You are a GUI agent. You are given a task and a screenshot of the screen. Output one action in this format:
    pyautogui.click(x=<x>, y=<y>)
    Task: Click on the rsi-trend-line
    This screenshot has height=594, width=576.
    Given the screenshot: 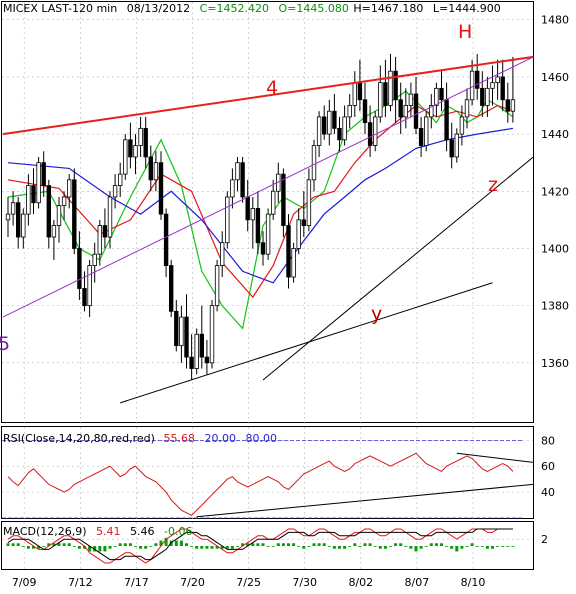 What is the action you would take?
    pyautogui.click(x=365, y=500)
    